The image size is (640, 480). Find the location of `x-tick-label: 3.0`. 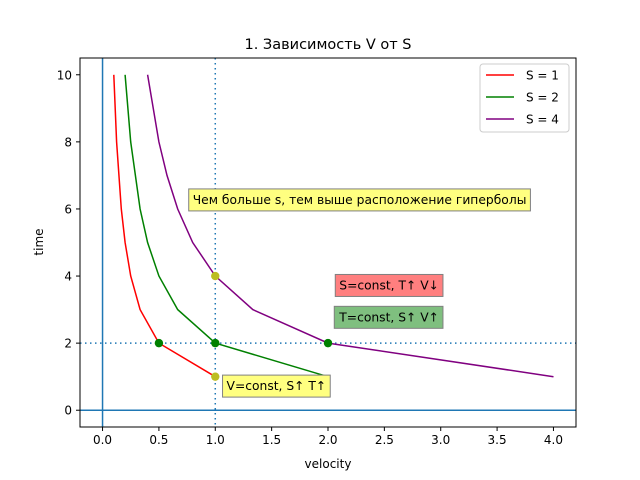

x-tick-label: 3.0 is located at coordinates (440, 440).